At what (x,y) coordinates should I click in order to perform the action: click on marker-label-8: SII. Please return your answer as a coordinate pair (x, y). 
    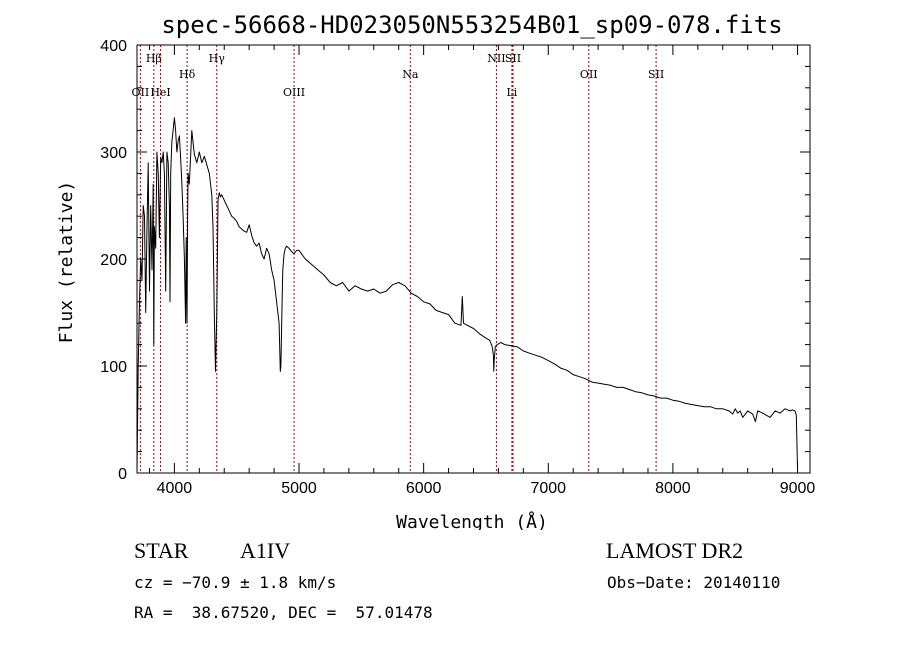
    Looking at the image, I should click on (513, 58).